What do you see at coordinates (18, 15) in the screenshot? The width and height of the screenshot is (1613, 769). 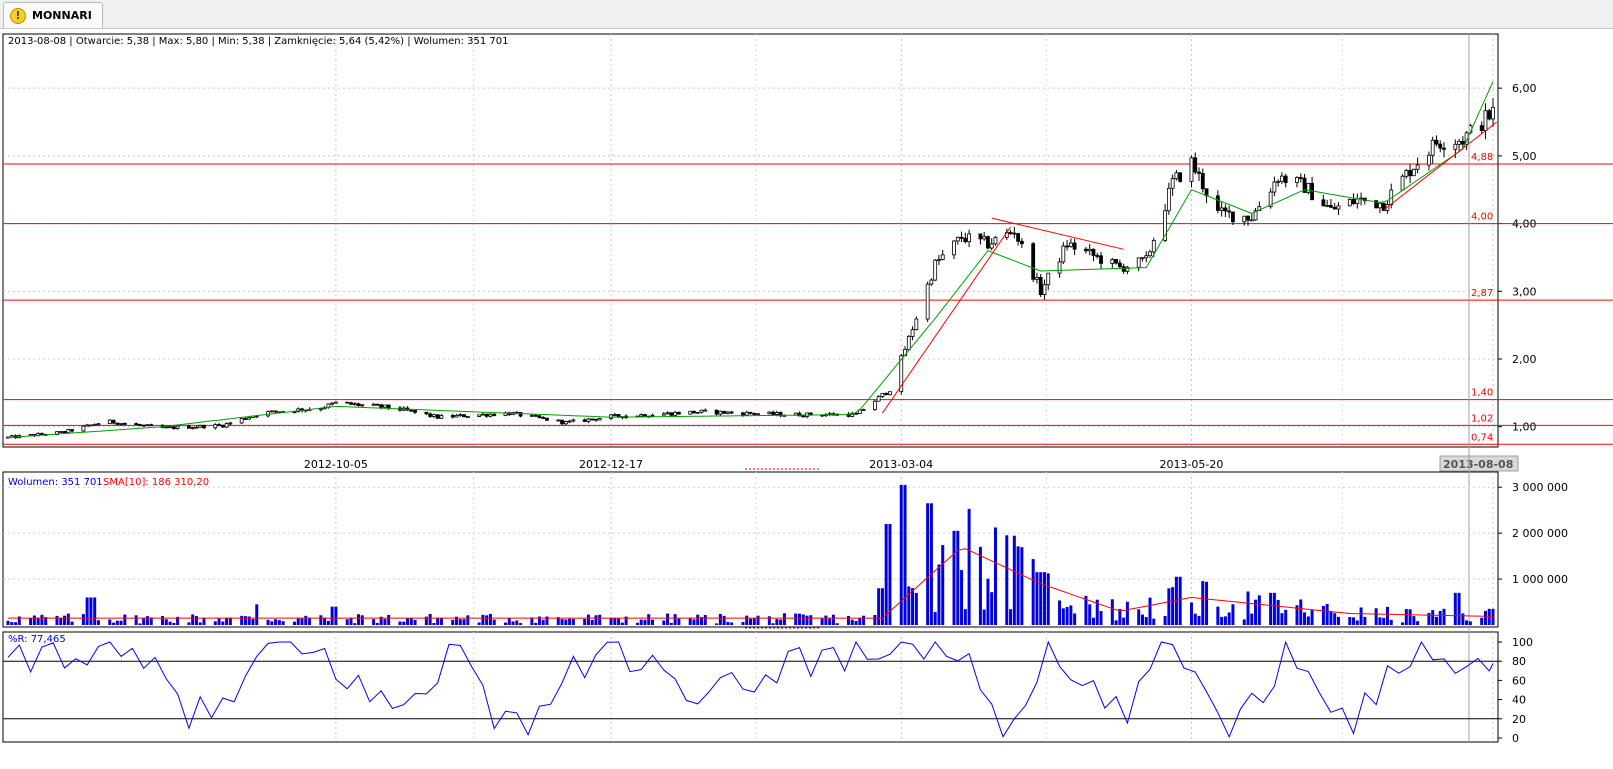 I see `warning-icon: !` at bounding box center [18, 15].